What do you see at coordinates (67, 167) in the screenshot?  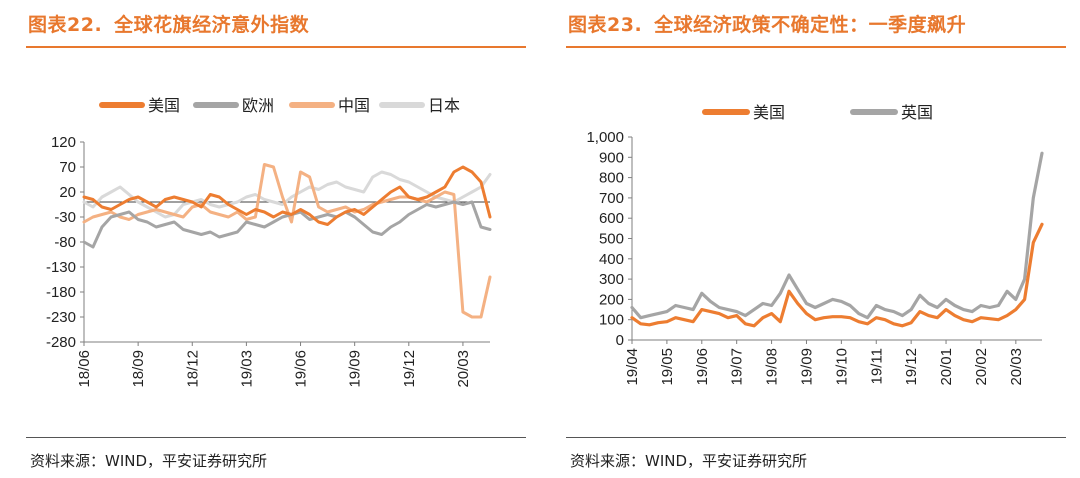 I see `y-tick-label: 70` at bounding box center [67, 167].